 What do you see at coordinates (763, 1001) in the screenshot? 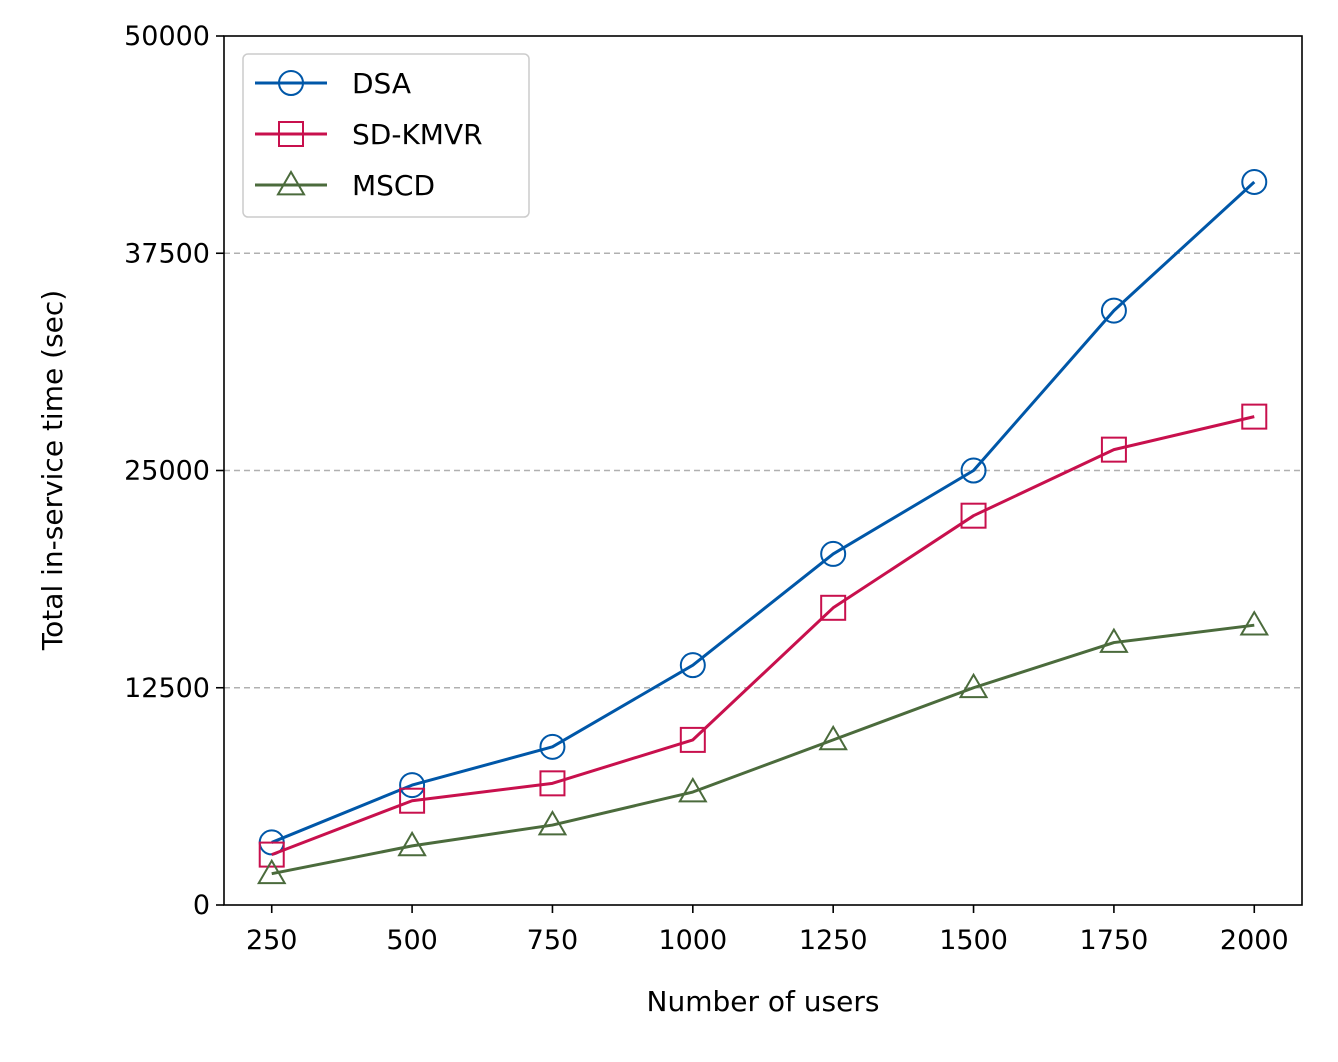
I see `x-axis-title: Number of users` at bounding box center [763, 1001].